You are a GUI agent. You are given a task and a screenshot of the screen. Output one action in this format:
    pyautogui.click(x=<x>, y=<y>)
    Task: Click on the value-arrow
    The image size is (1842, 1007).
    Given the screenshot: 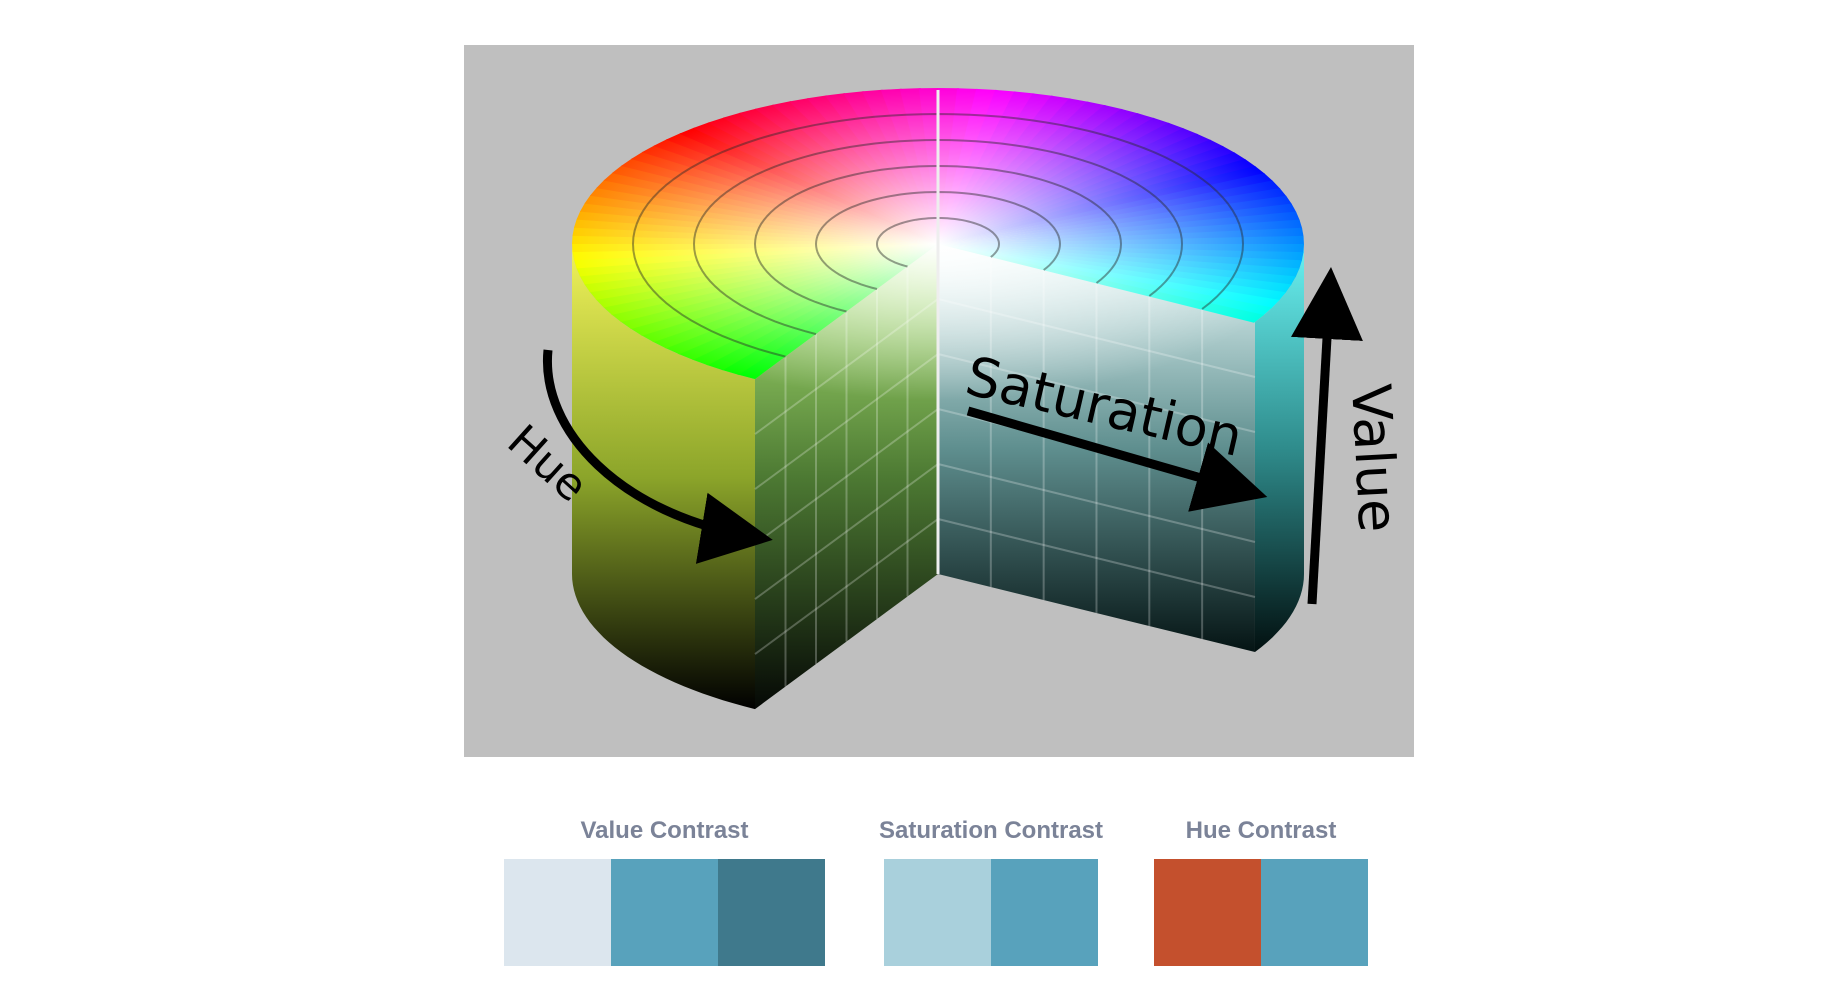 What is the action you would take?
    pyautogui.click(x=1327, y=436)
    